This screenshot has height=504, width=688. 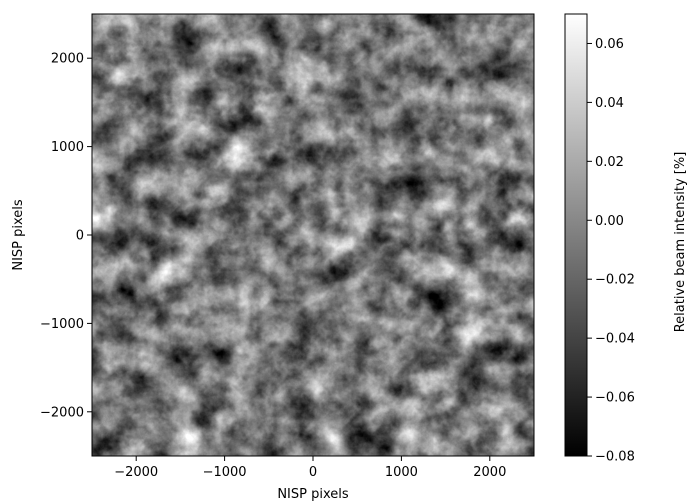 I want to click on colorbar-ticks: −0.08 −0.06 −0.04 −0.02 0.00 0.02 0.04 0.06, so click(x=611, y=251).